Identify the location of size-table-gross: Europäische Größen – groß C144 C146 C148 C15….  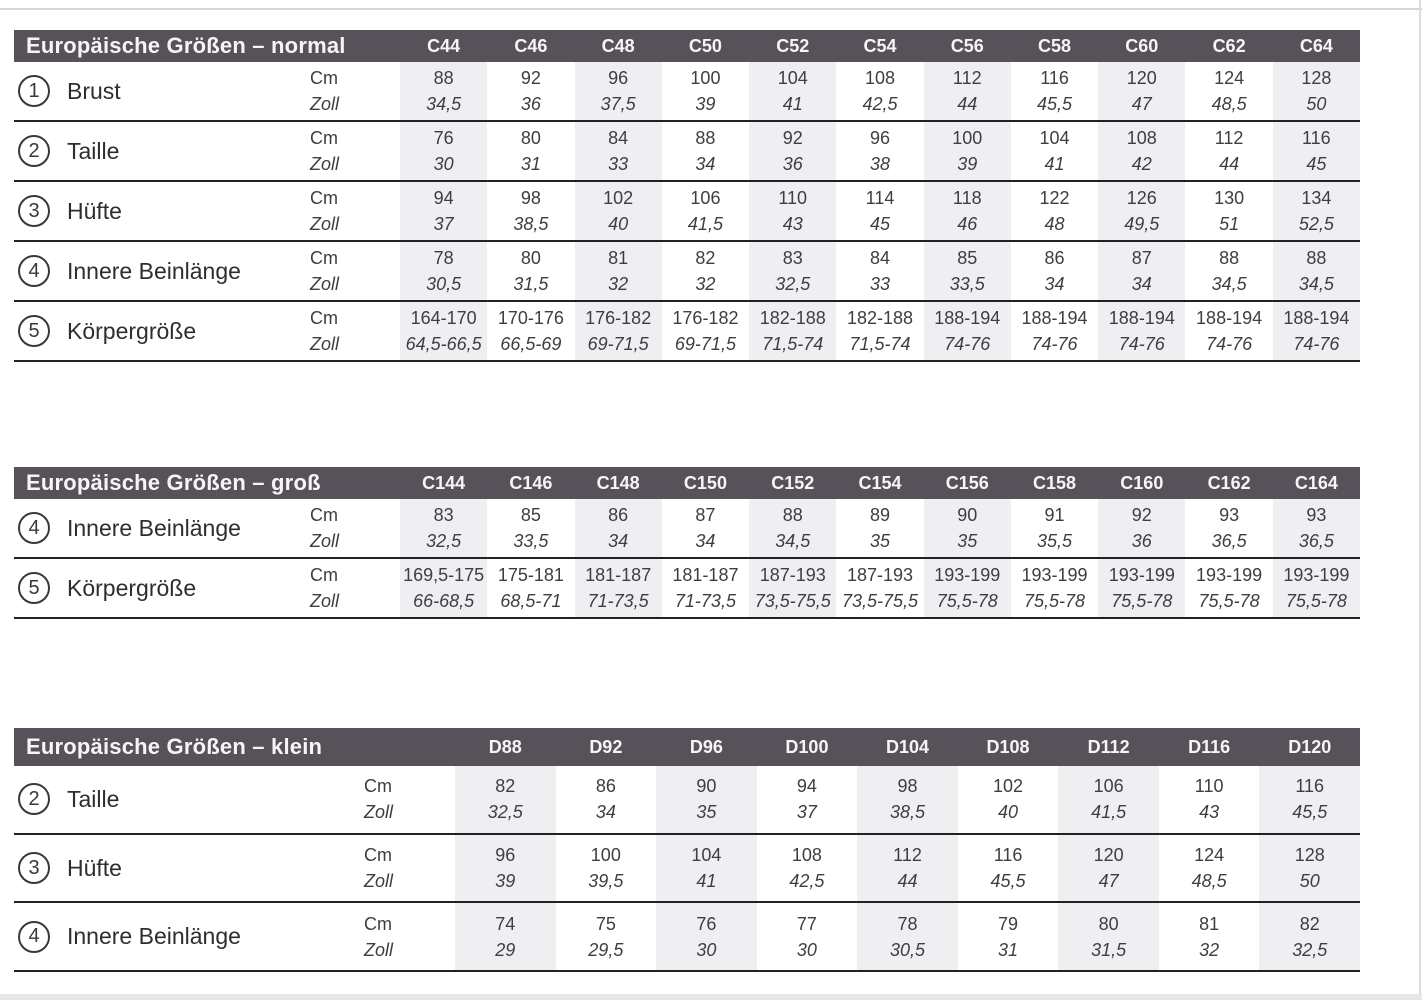
(687, 543).